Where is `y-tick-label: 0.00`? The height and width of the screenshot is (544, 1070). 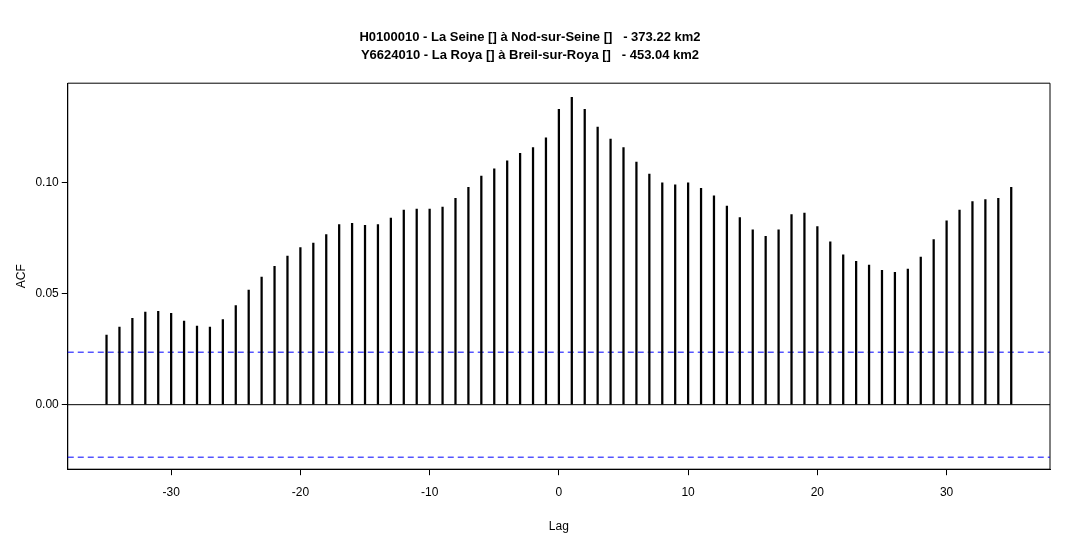 y-tick-label: 0.00 is located at coordinates (47, 403).